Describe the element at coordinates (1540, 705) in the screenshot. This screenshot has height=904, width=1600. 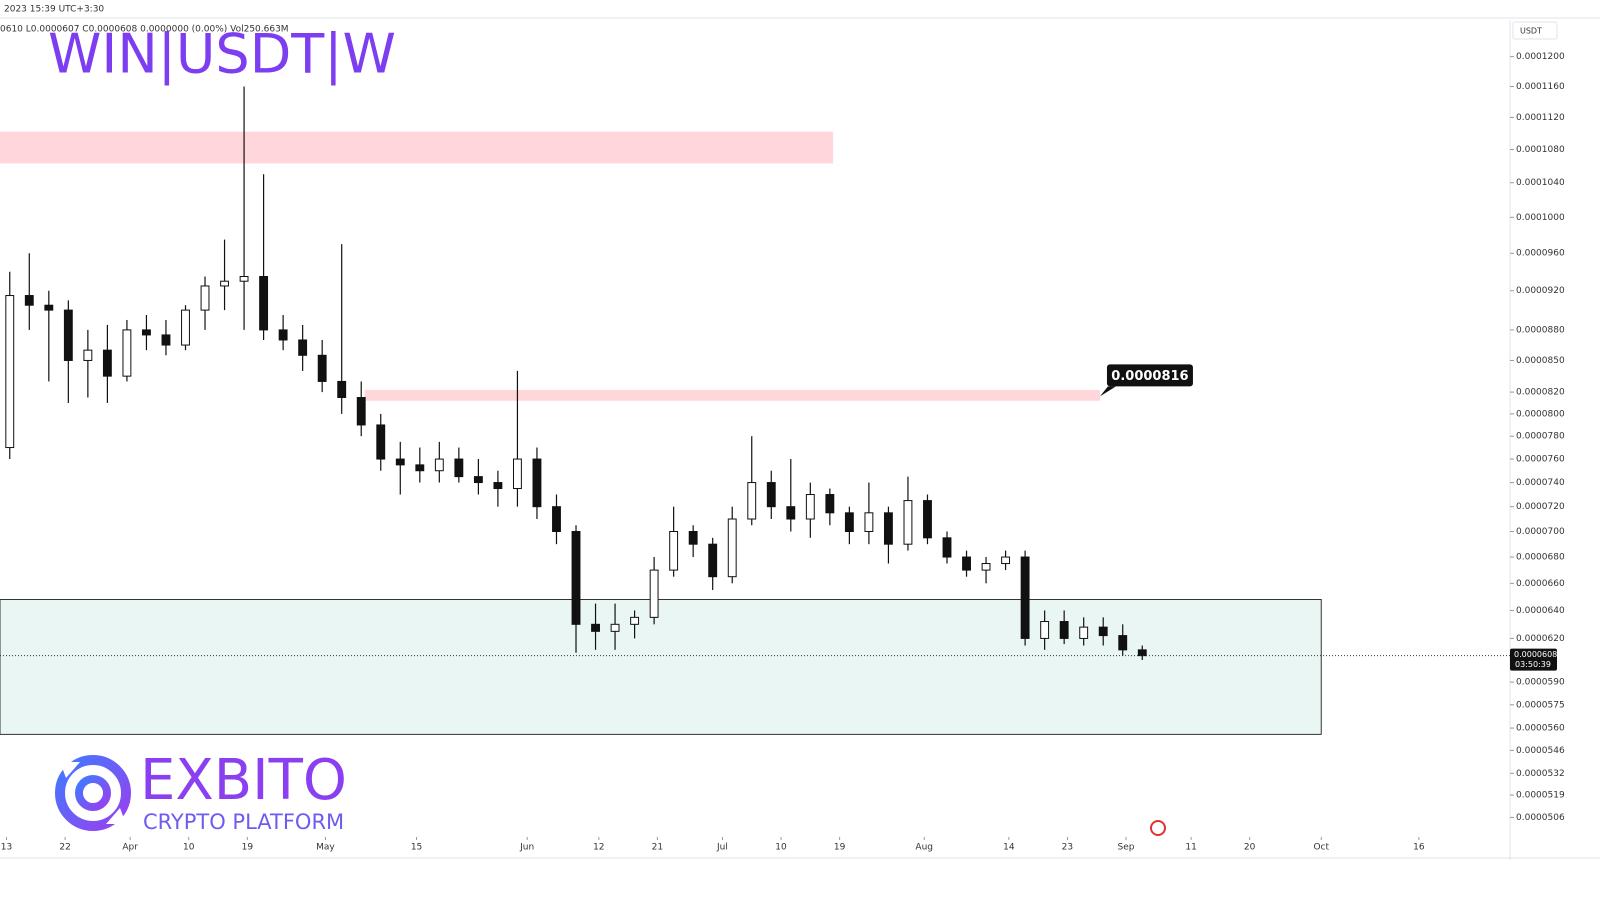
I see `y-tick-label: 0.0000575` at that location.